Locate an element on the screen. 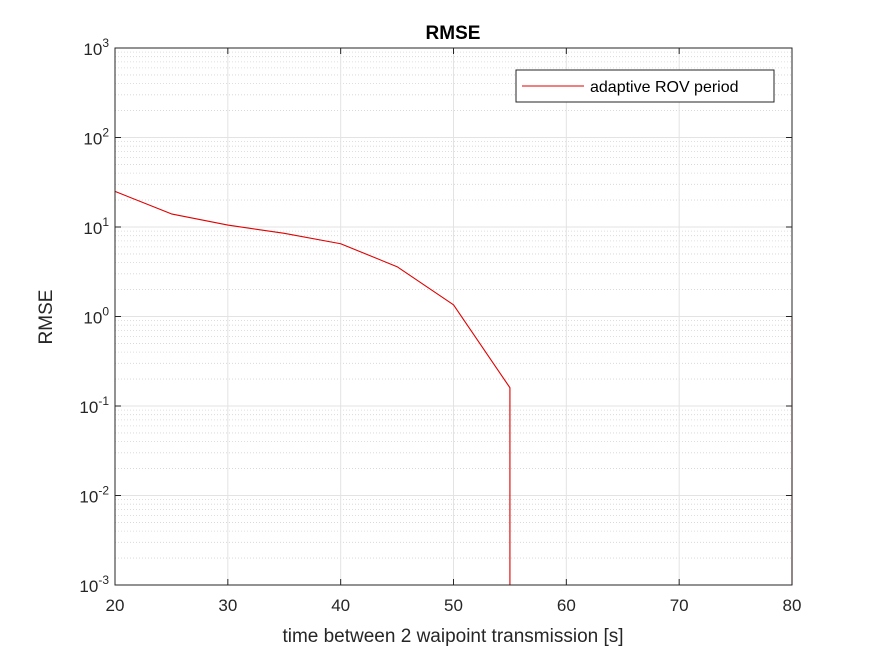  x-tick-labels: 20 30 40 50 60 70 80 is located at coordinates (454, 605).